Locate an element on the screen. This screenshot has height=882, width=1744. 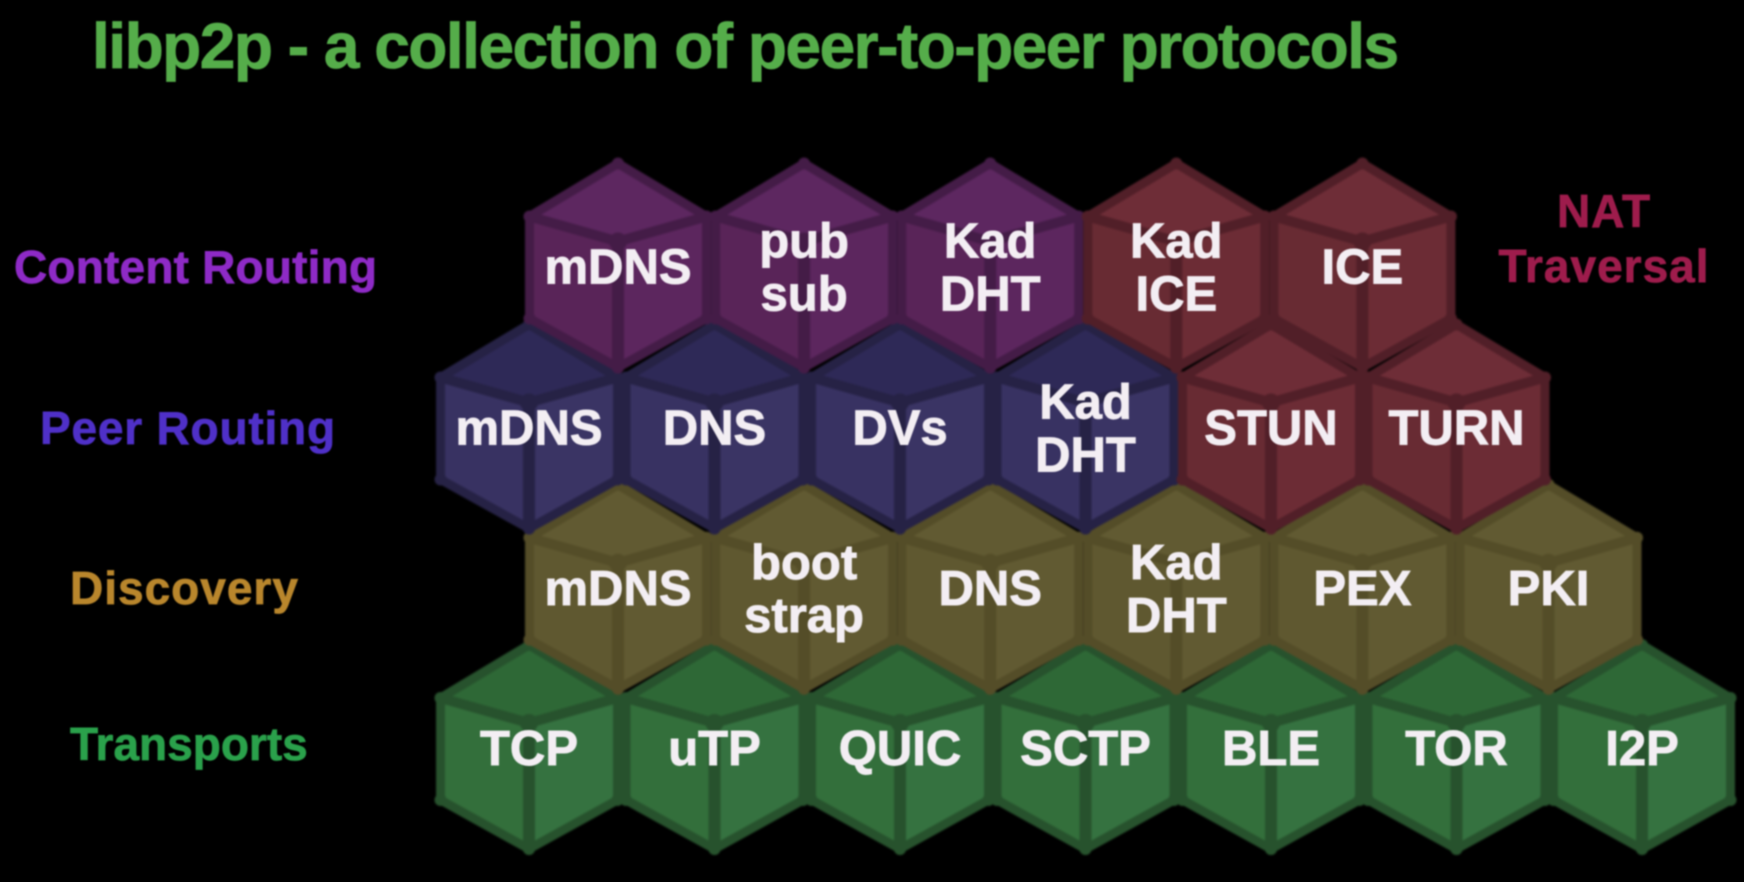
svg-text: strap is located at coordinates (804, 616).